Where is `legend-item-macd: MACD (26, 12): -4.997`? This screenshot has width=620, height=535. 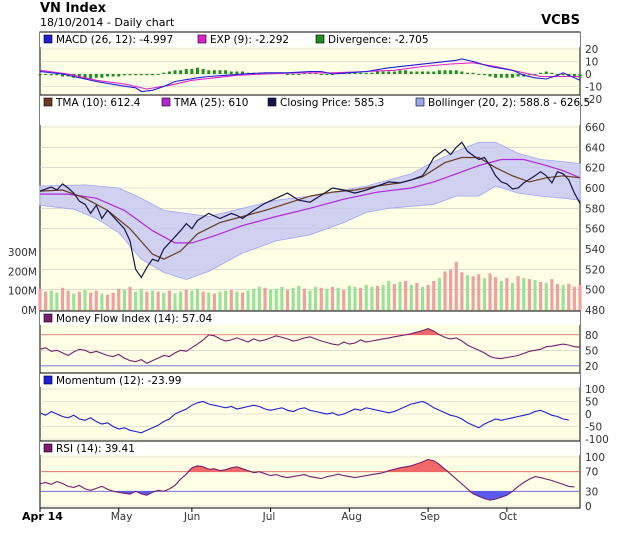 legend-item-macd: MACD (26, 12): -4.997 is located at coordinates (114, 40).